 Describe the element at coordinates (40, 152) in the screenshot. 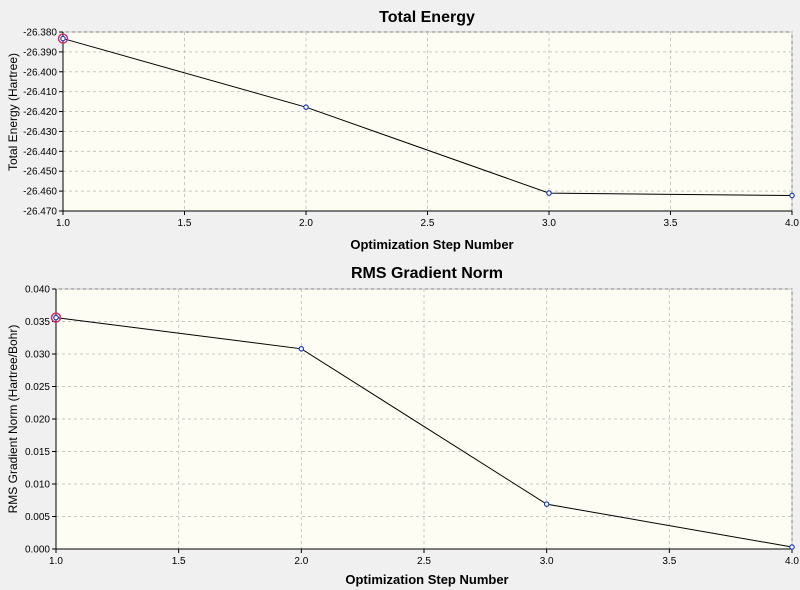

I see `y-tick-label: -26.440` at that location.